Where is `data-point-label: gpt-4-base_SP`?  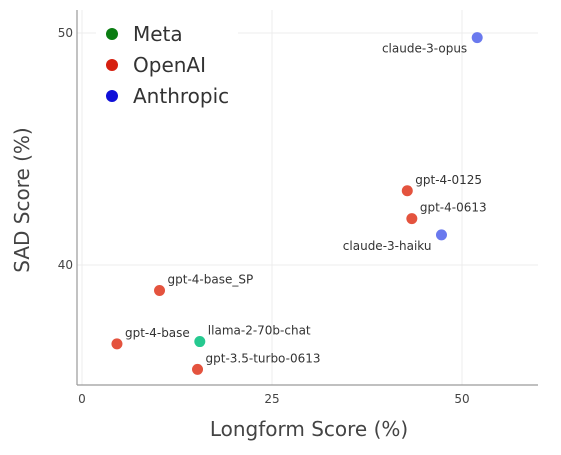 data-point-label: gpt-4-base_SP is located at coordinates (211, 280).